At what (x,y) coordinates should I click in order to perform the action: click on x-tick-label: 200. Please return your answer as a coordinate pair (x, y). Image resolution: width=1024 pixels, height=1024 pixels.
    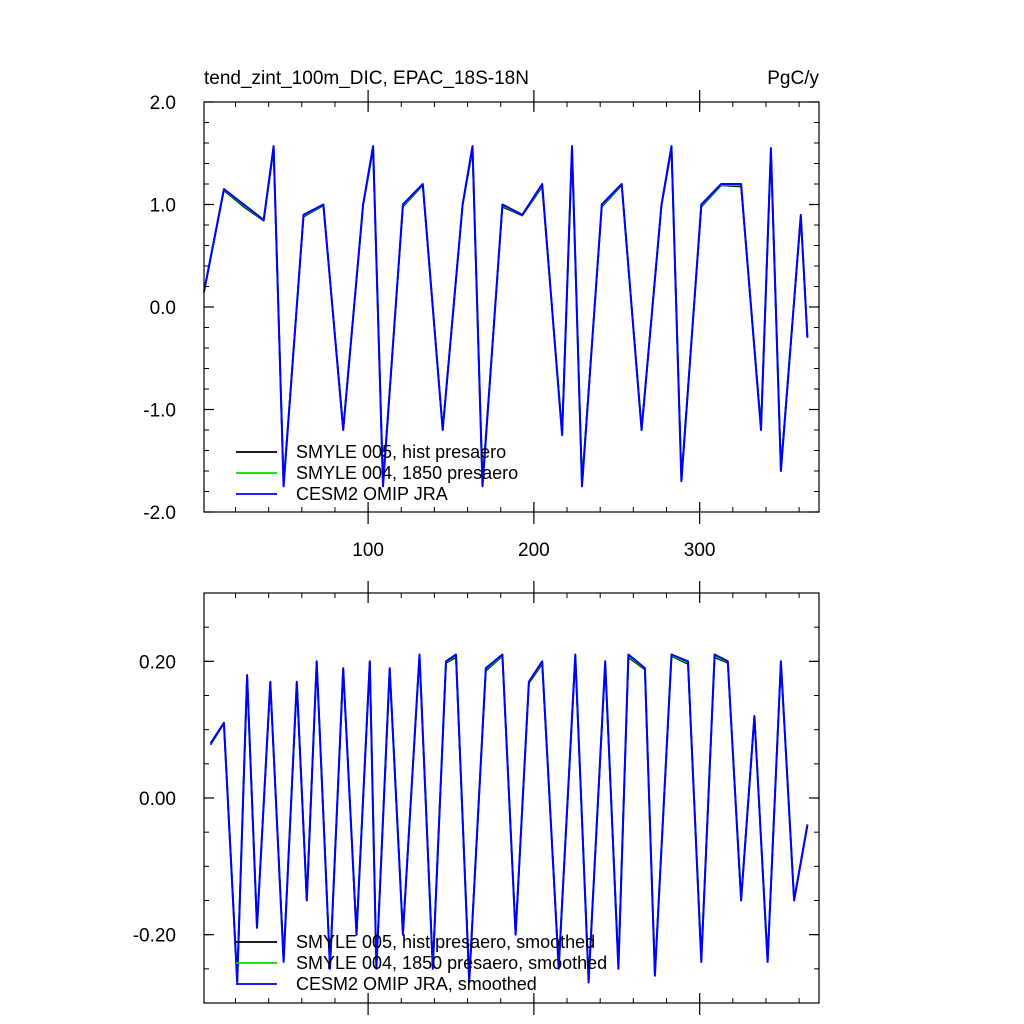
    Looking at the image, I should click on (534, 550).